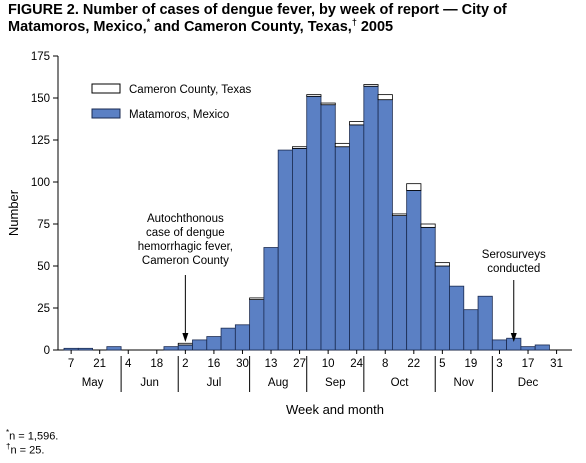 Image resolution: width=586 pixels, height=463 pixels. I want to click on x-week-label: 2, so click(185, 364).